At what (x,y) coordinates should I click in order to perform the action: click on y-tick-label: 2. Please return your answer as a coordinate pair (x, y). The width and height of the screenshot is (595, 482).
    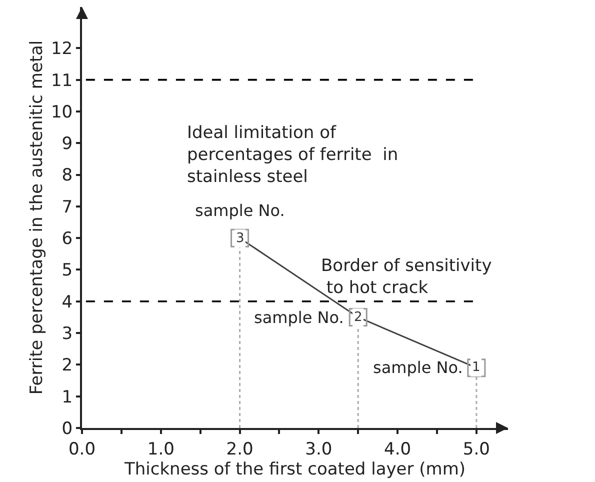
    Looking at the image, I should click on (67, 366).